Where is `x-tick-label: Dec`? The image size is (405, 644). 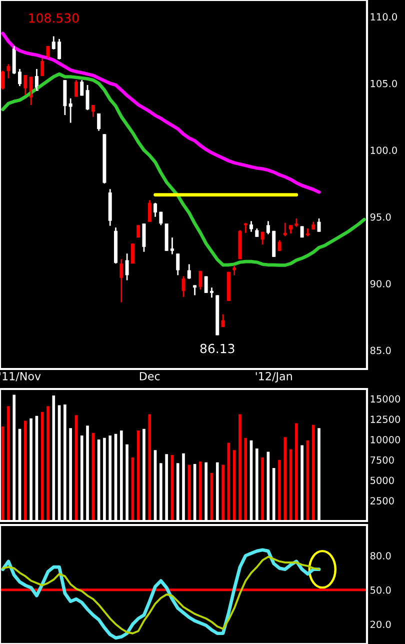 x-tick-label: Dec is located at coordinates (150, 376).